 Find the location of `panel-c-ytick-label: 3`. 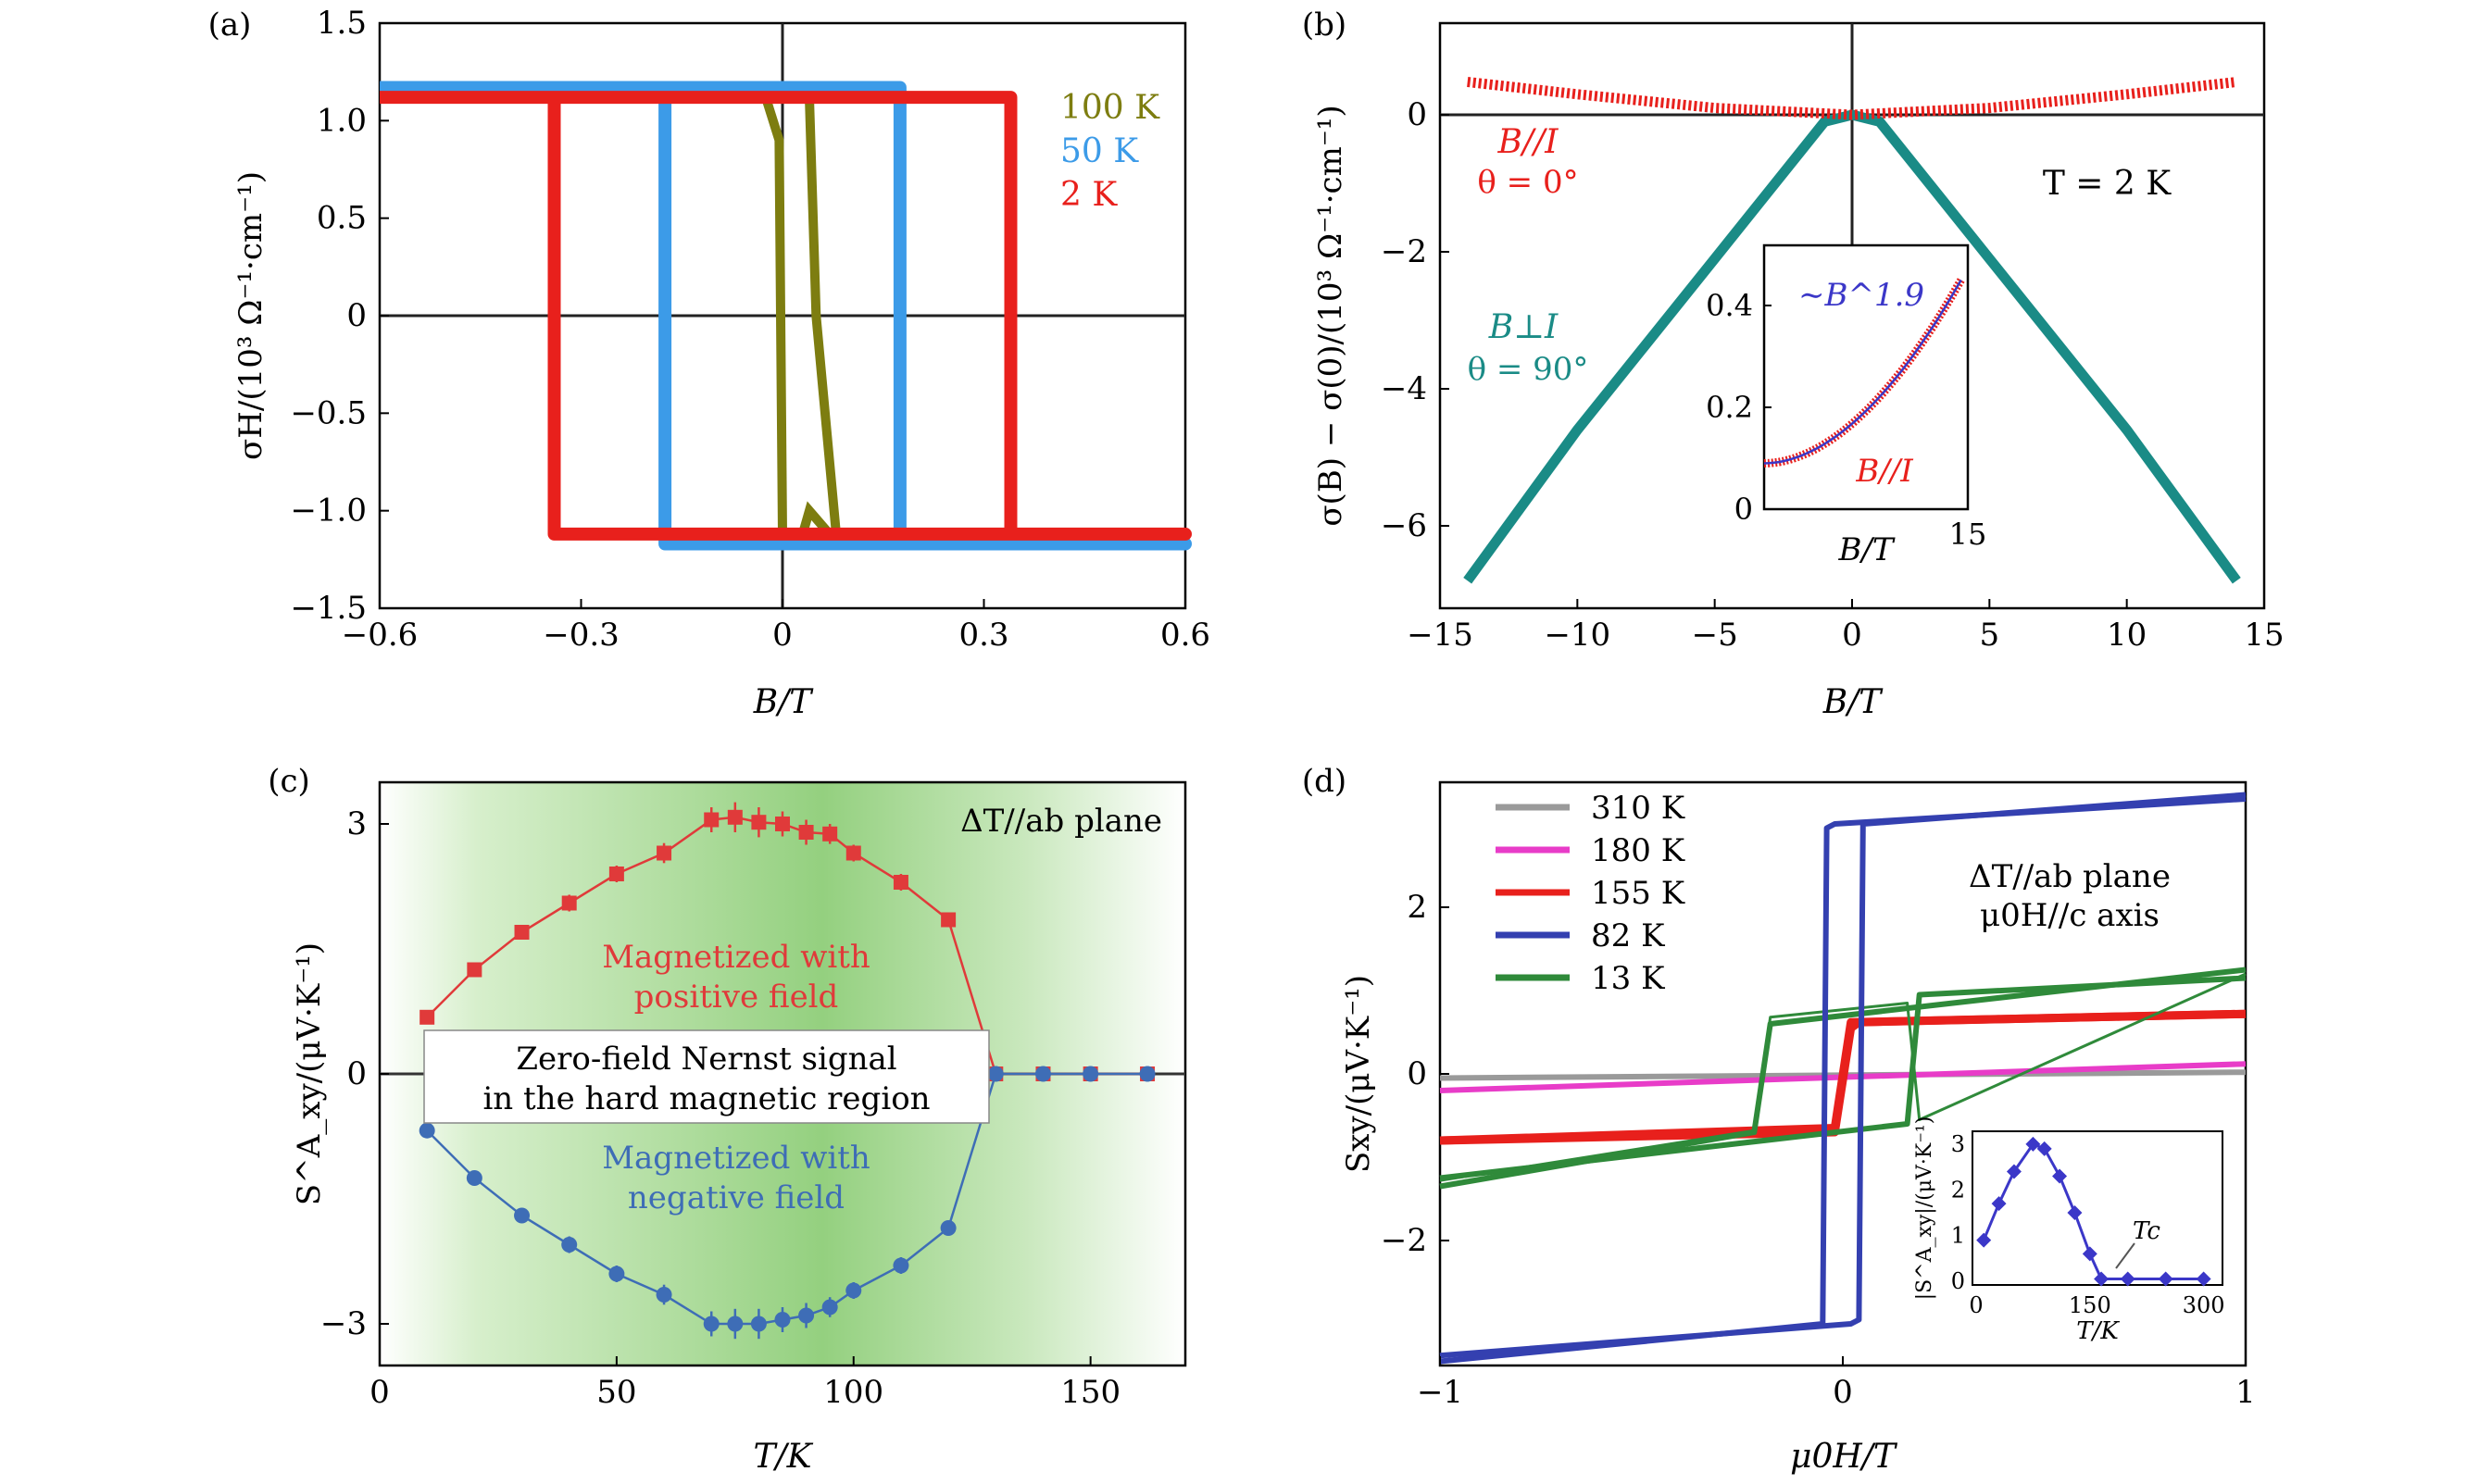

panel-c-ytick-label: 3 is located at coordinates (356, 823).